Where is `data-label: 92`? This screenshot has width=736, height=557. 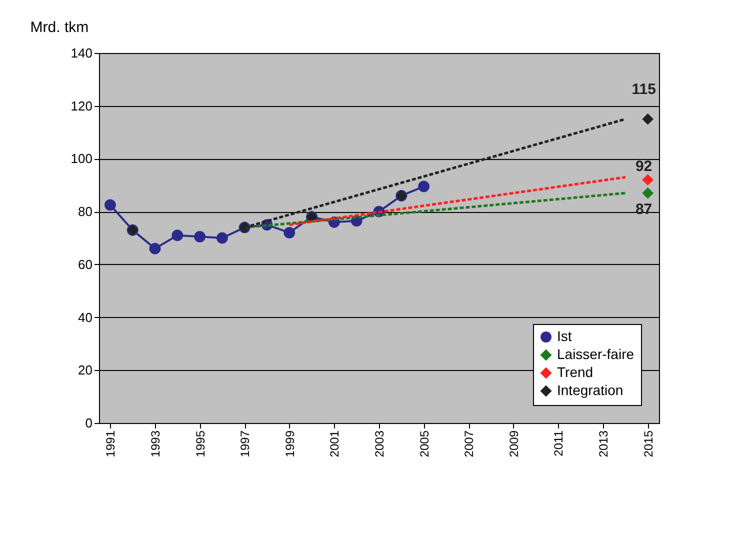
data-label: 92 is located at coordinates (643, 166).